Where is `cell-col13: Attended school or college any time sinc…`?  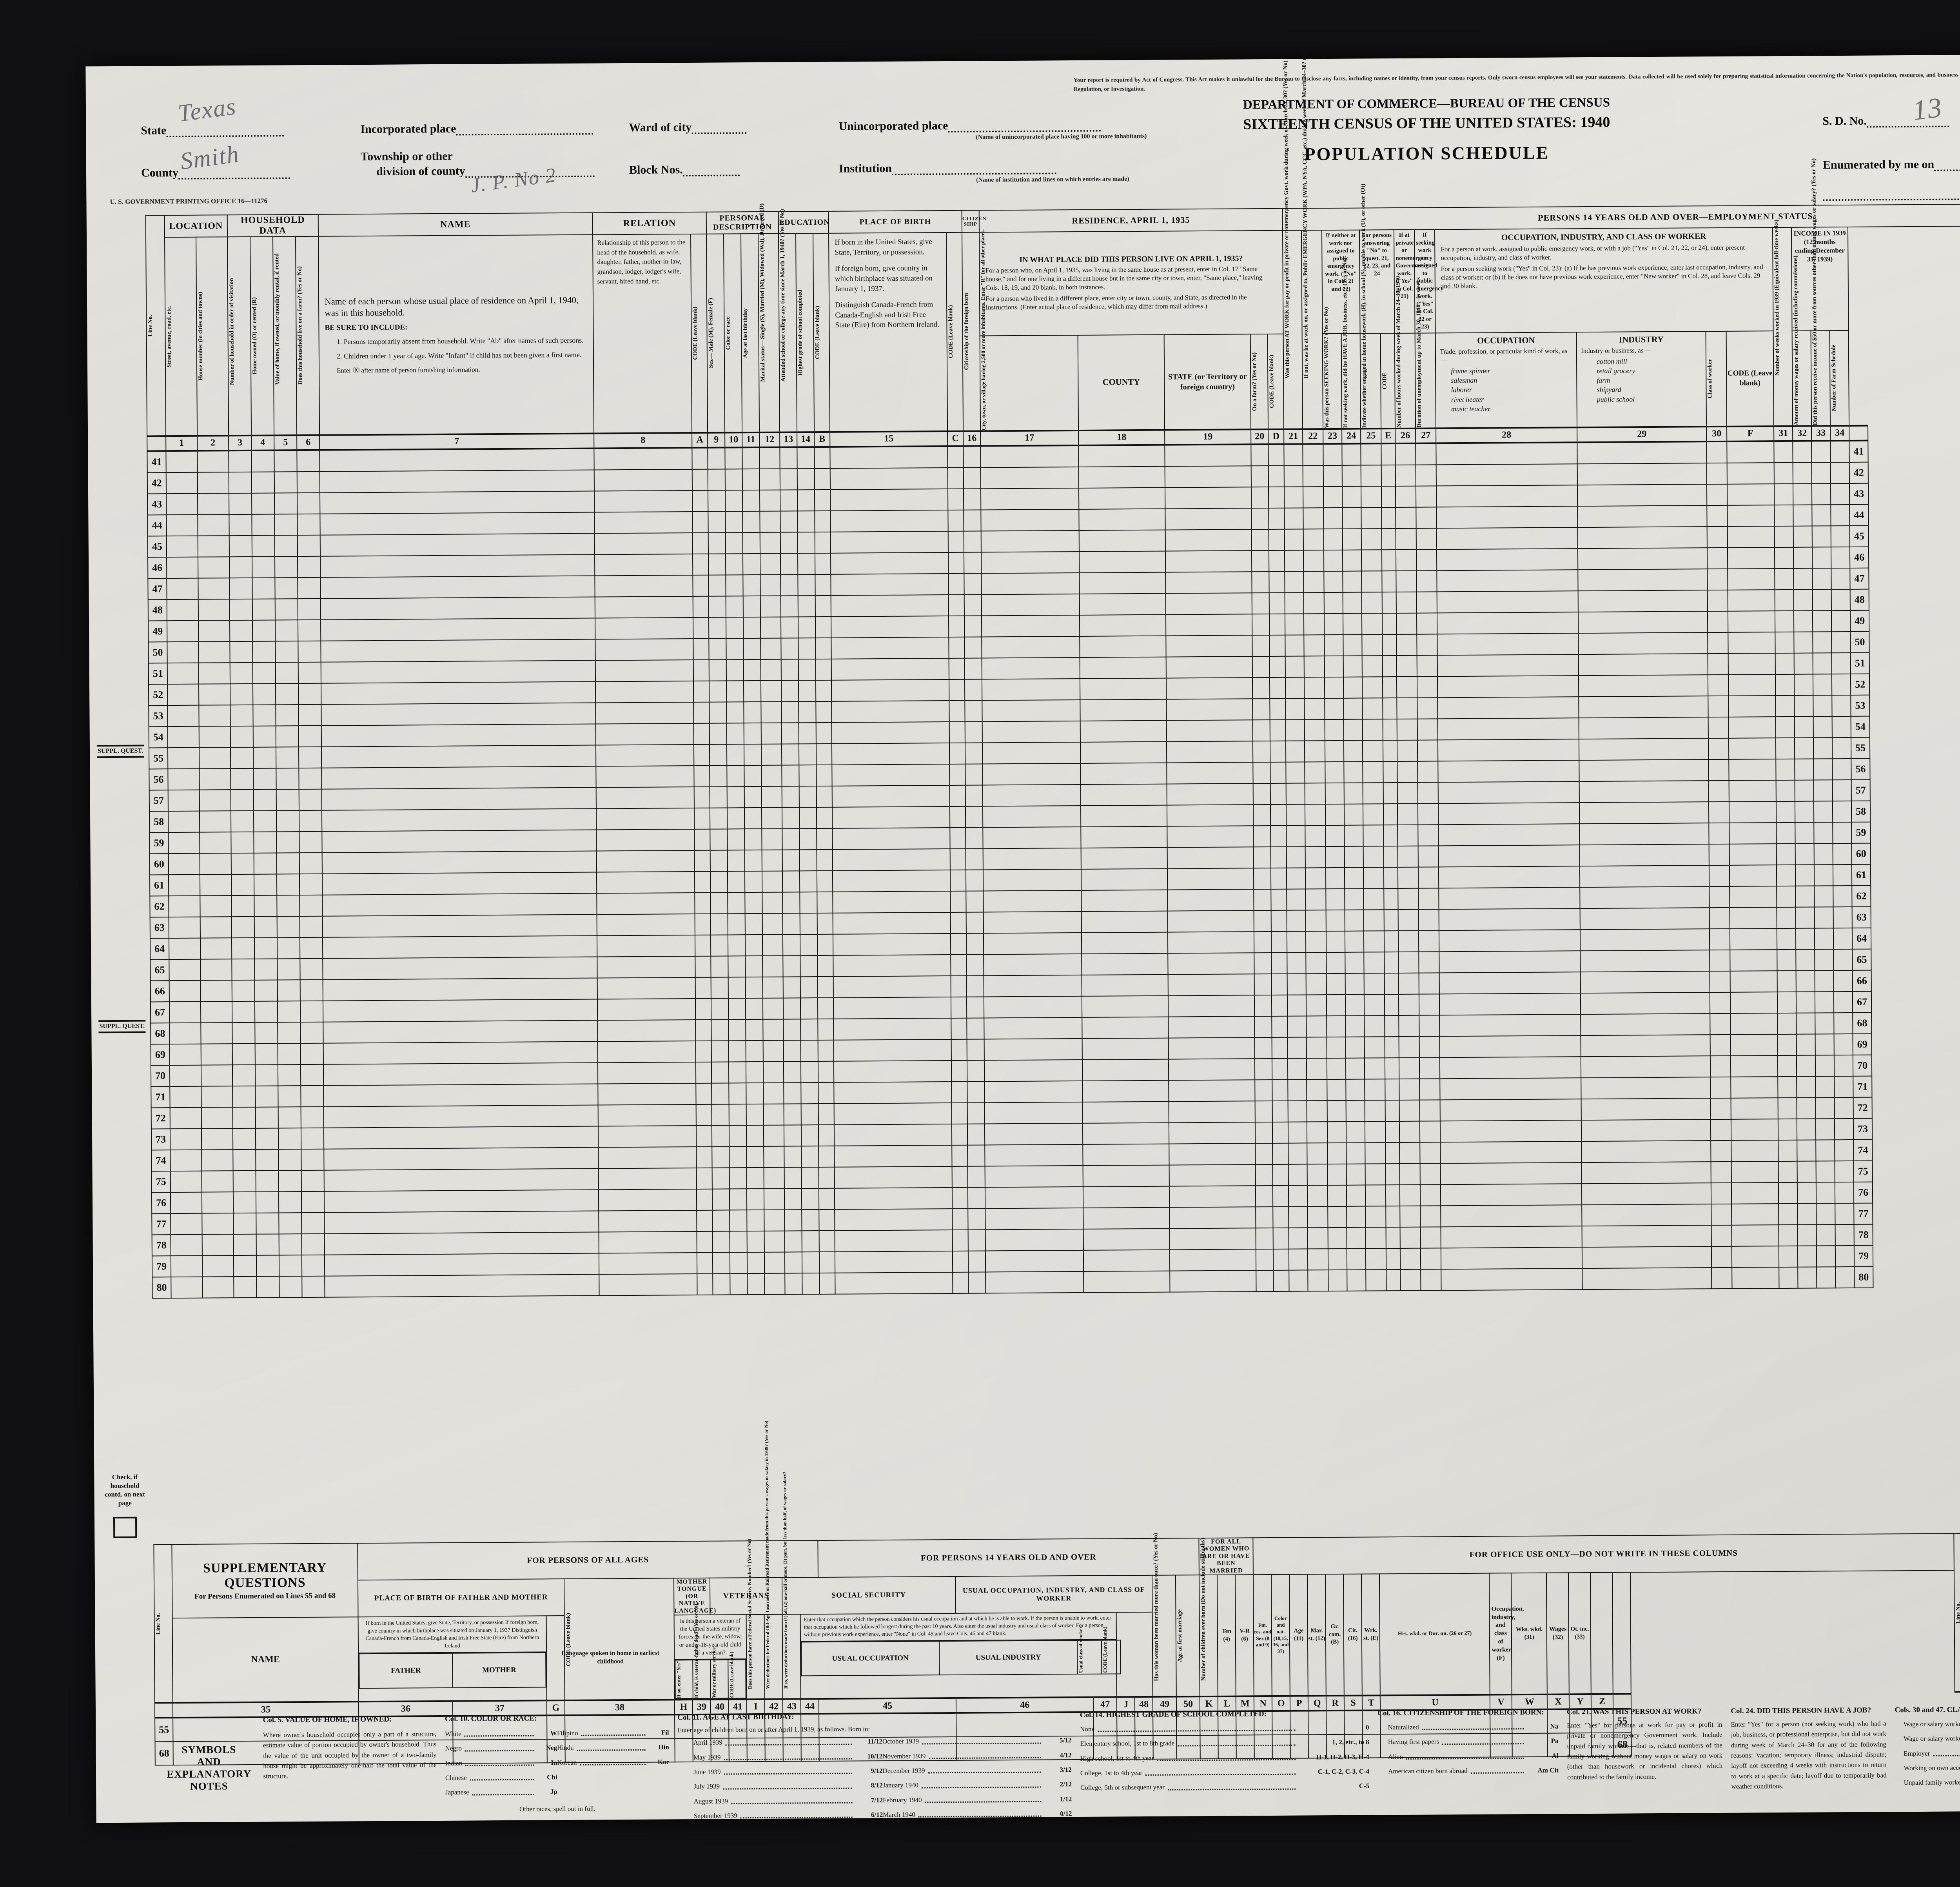
cell-col13: Attended school or college any time sinc… is located at coordinates (788, 320).